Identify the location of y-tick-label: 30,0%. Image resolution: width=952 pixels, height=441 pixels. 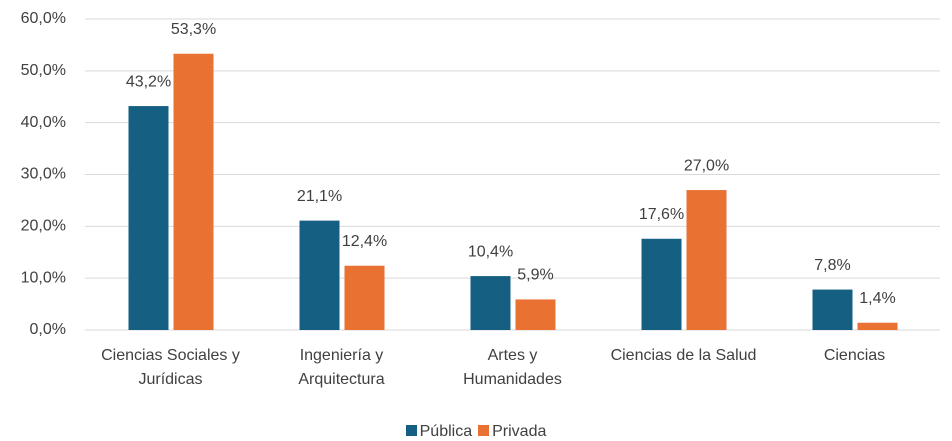
(43, 174).